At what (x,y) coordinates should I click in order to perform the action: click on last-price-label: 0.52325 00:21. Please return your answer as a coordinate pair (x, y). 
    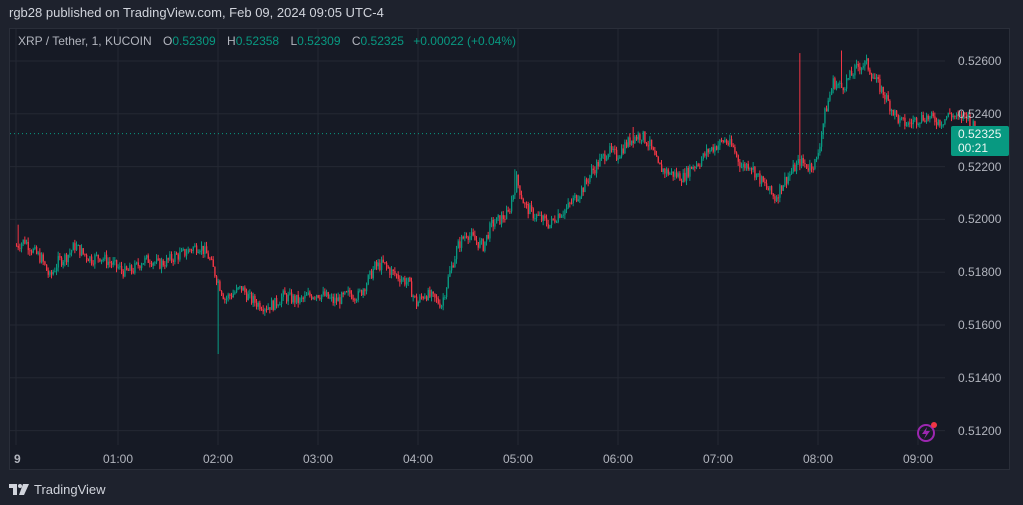
    Looking at the image, I should click on (980, 140).